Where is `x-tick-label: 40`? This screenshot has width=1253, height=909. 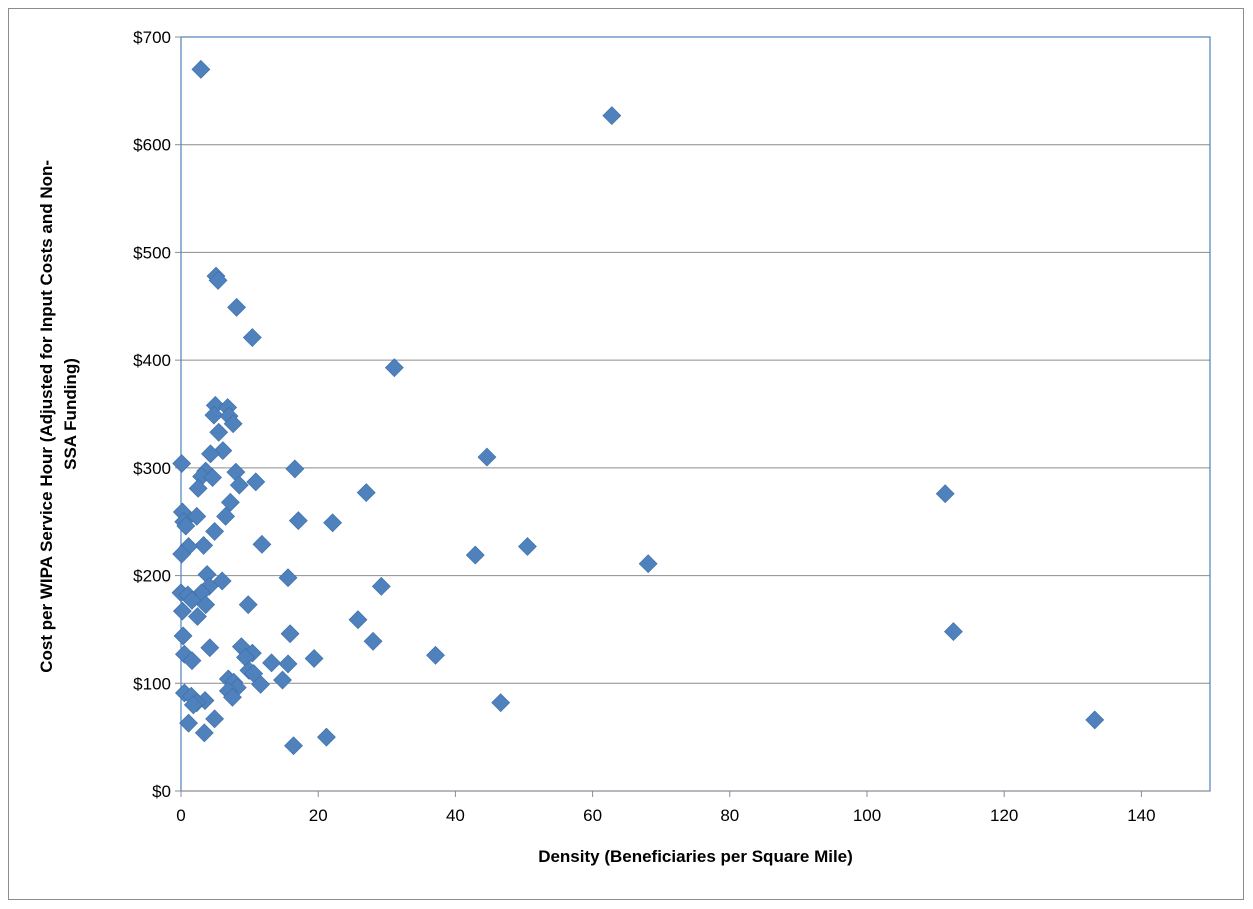 x-tick-label: 40 is located at coordinates (455, 815).